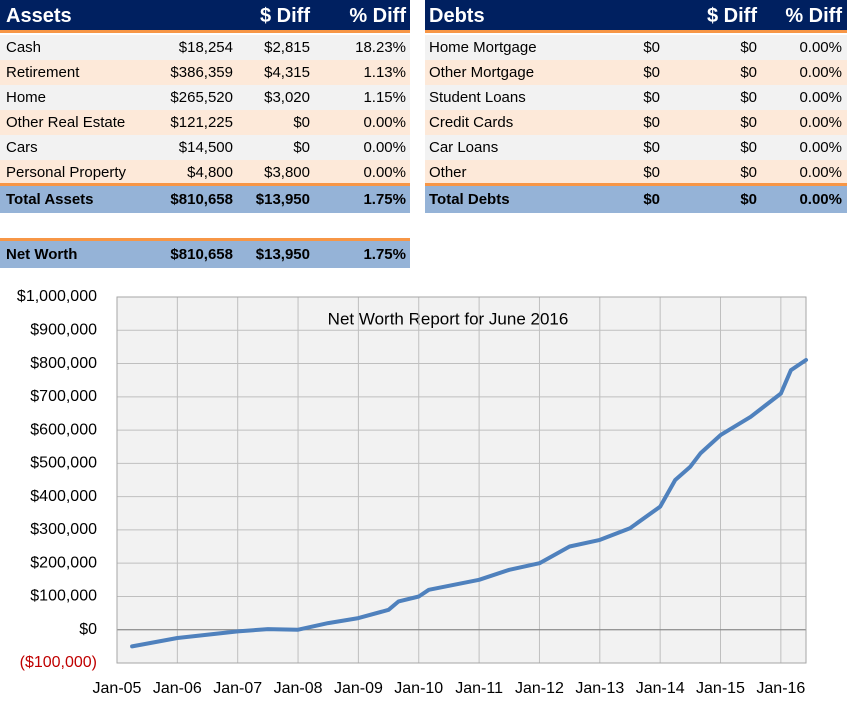  Describe the element at coordinates (384, 254) in the screenshot. I see `total-cell: 1.75%` at that location.